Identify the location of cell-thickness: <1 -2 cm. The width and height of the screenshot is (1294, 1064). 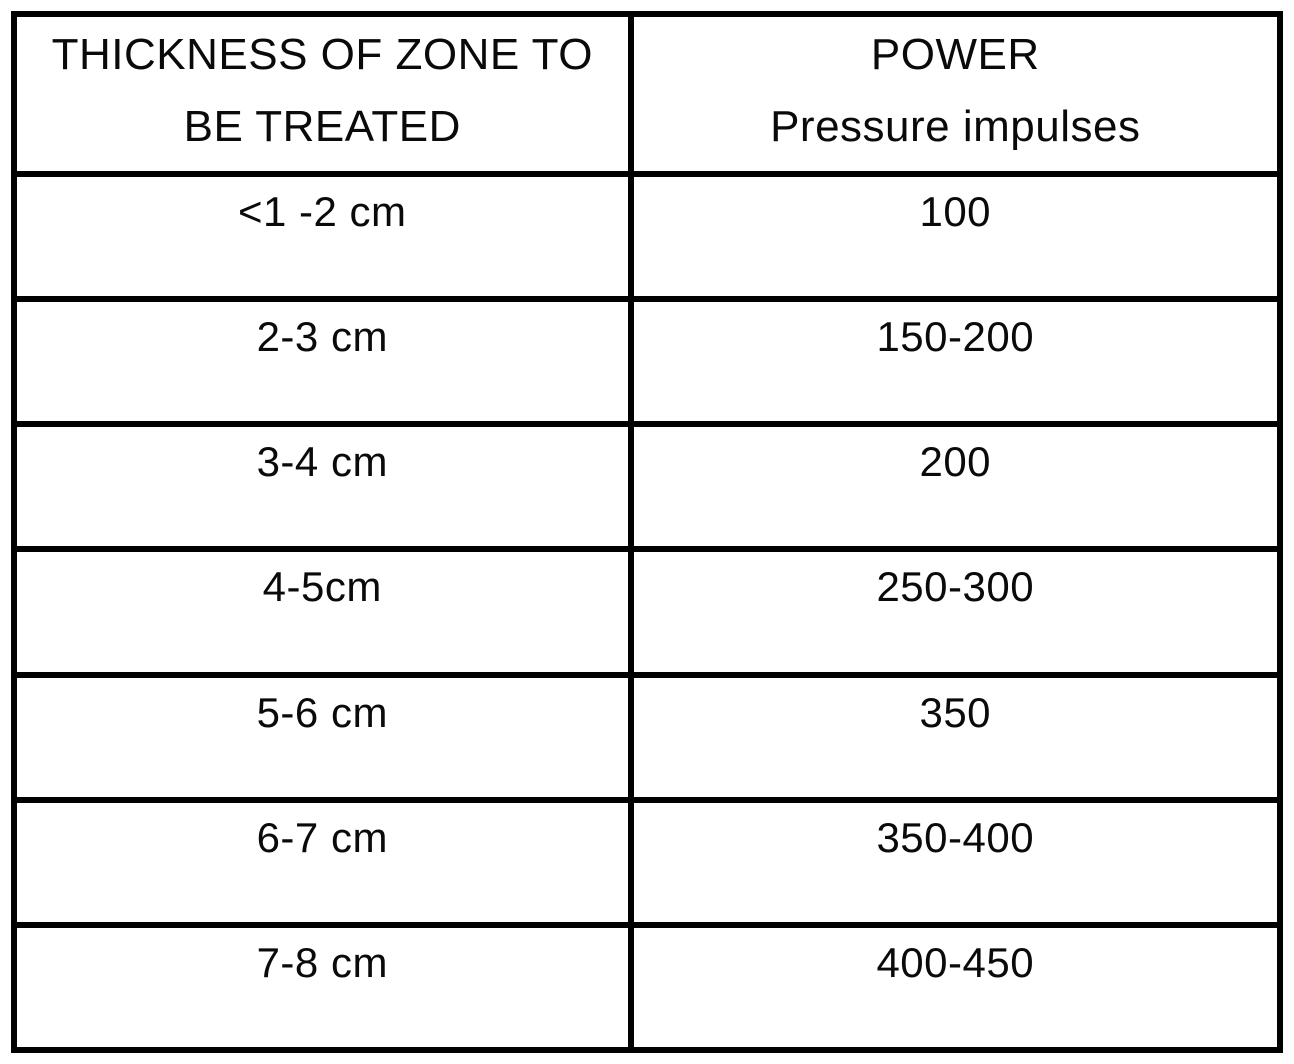
(322, 236).